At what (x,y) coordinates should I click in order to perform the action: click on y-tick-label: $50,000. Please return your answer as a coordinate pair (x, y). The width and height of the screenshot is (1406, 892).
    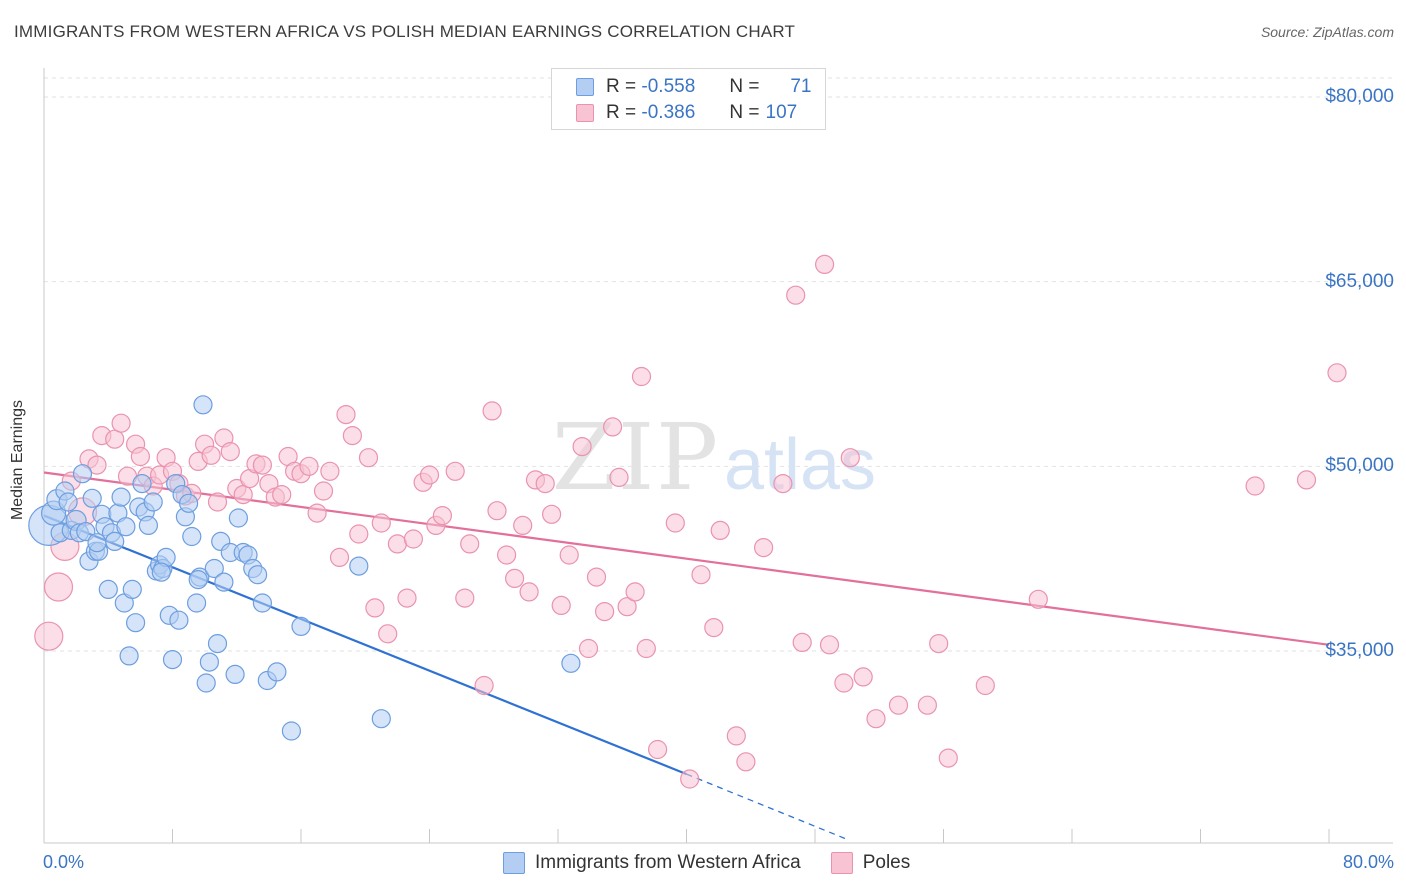
    Looking at the image, I should click on (1359, 466).